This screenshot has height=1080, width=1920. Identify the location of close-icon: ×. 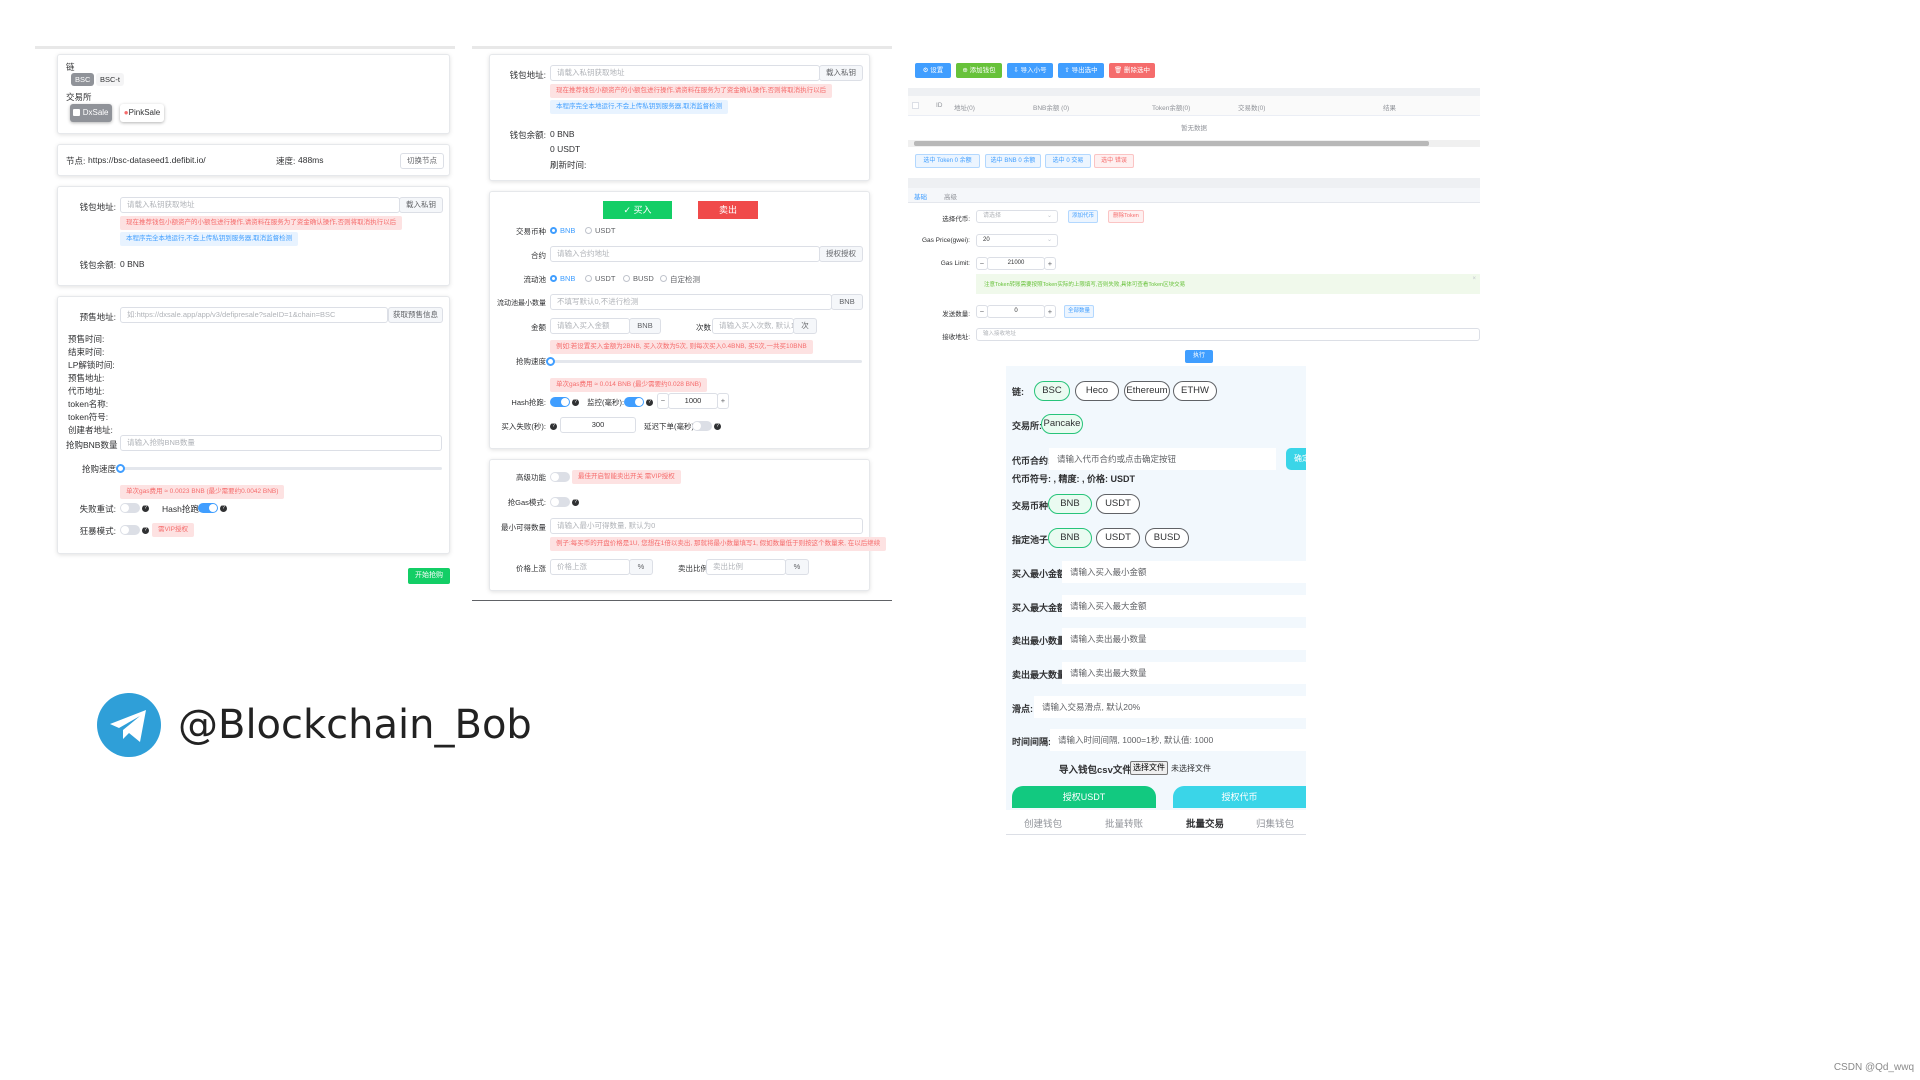
(1474, 279).